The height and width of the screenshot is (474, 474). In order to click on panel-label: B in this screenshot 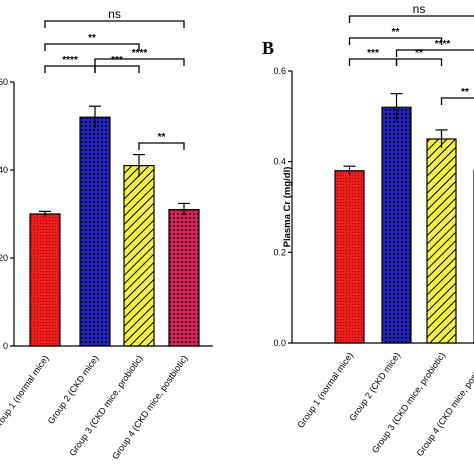, I will do `click(268, 48)`.